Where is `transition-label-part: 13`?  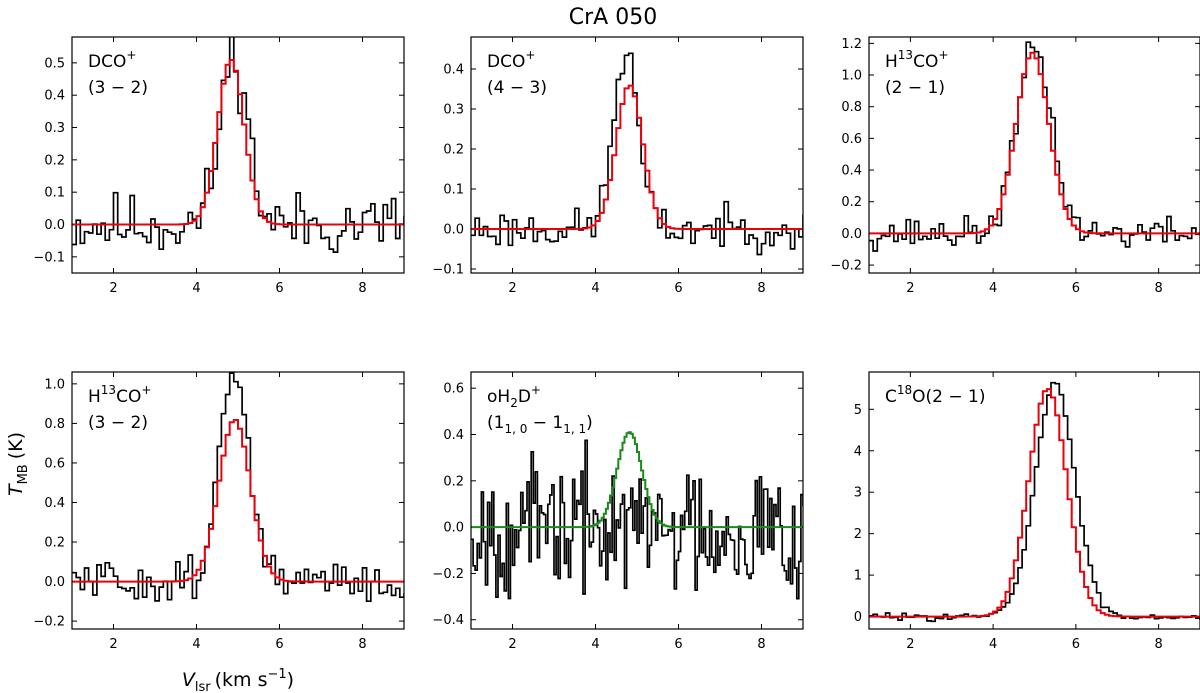 transition-label-part: 13 is located at coordinates (905, 55).